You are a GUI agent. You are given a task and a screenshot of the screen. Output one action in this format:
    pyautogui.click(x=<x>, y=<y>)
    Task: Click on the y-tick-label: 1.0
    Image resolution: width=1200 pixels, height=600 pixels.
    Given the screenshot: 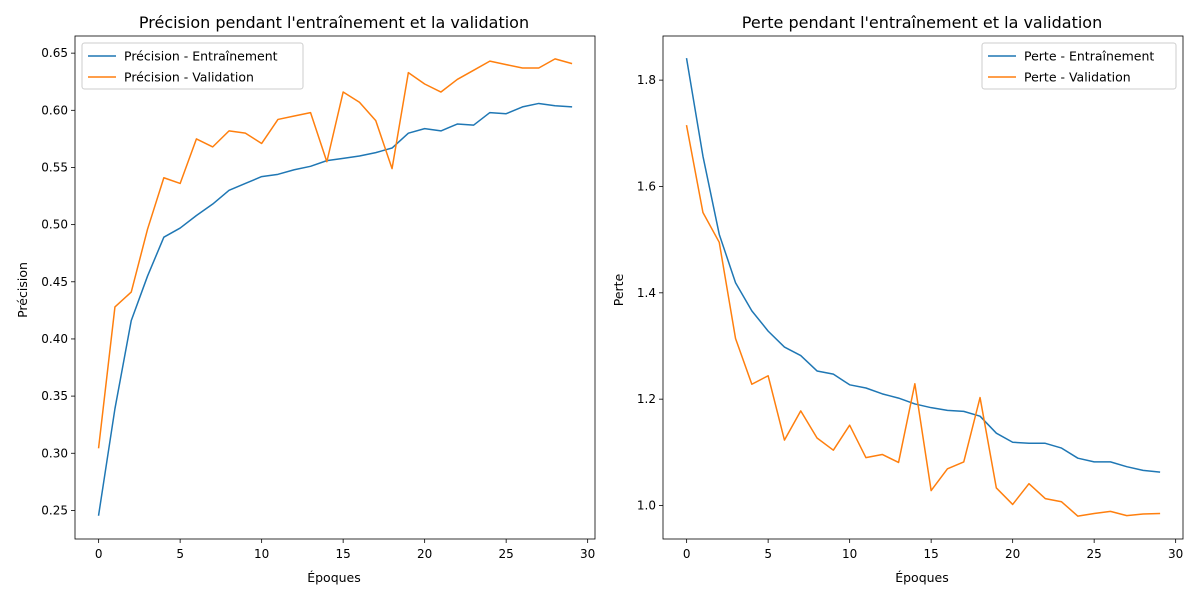 What is the action you would take?
    pyautogui.click(x=646, y=506)
    